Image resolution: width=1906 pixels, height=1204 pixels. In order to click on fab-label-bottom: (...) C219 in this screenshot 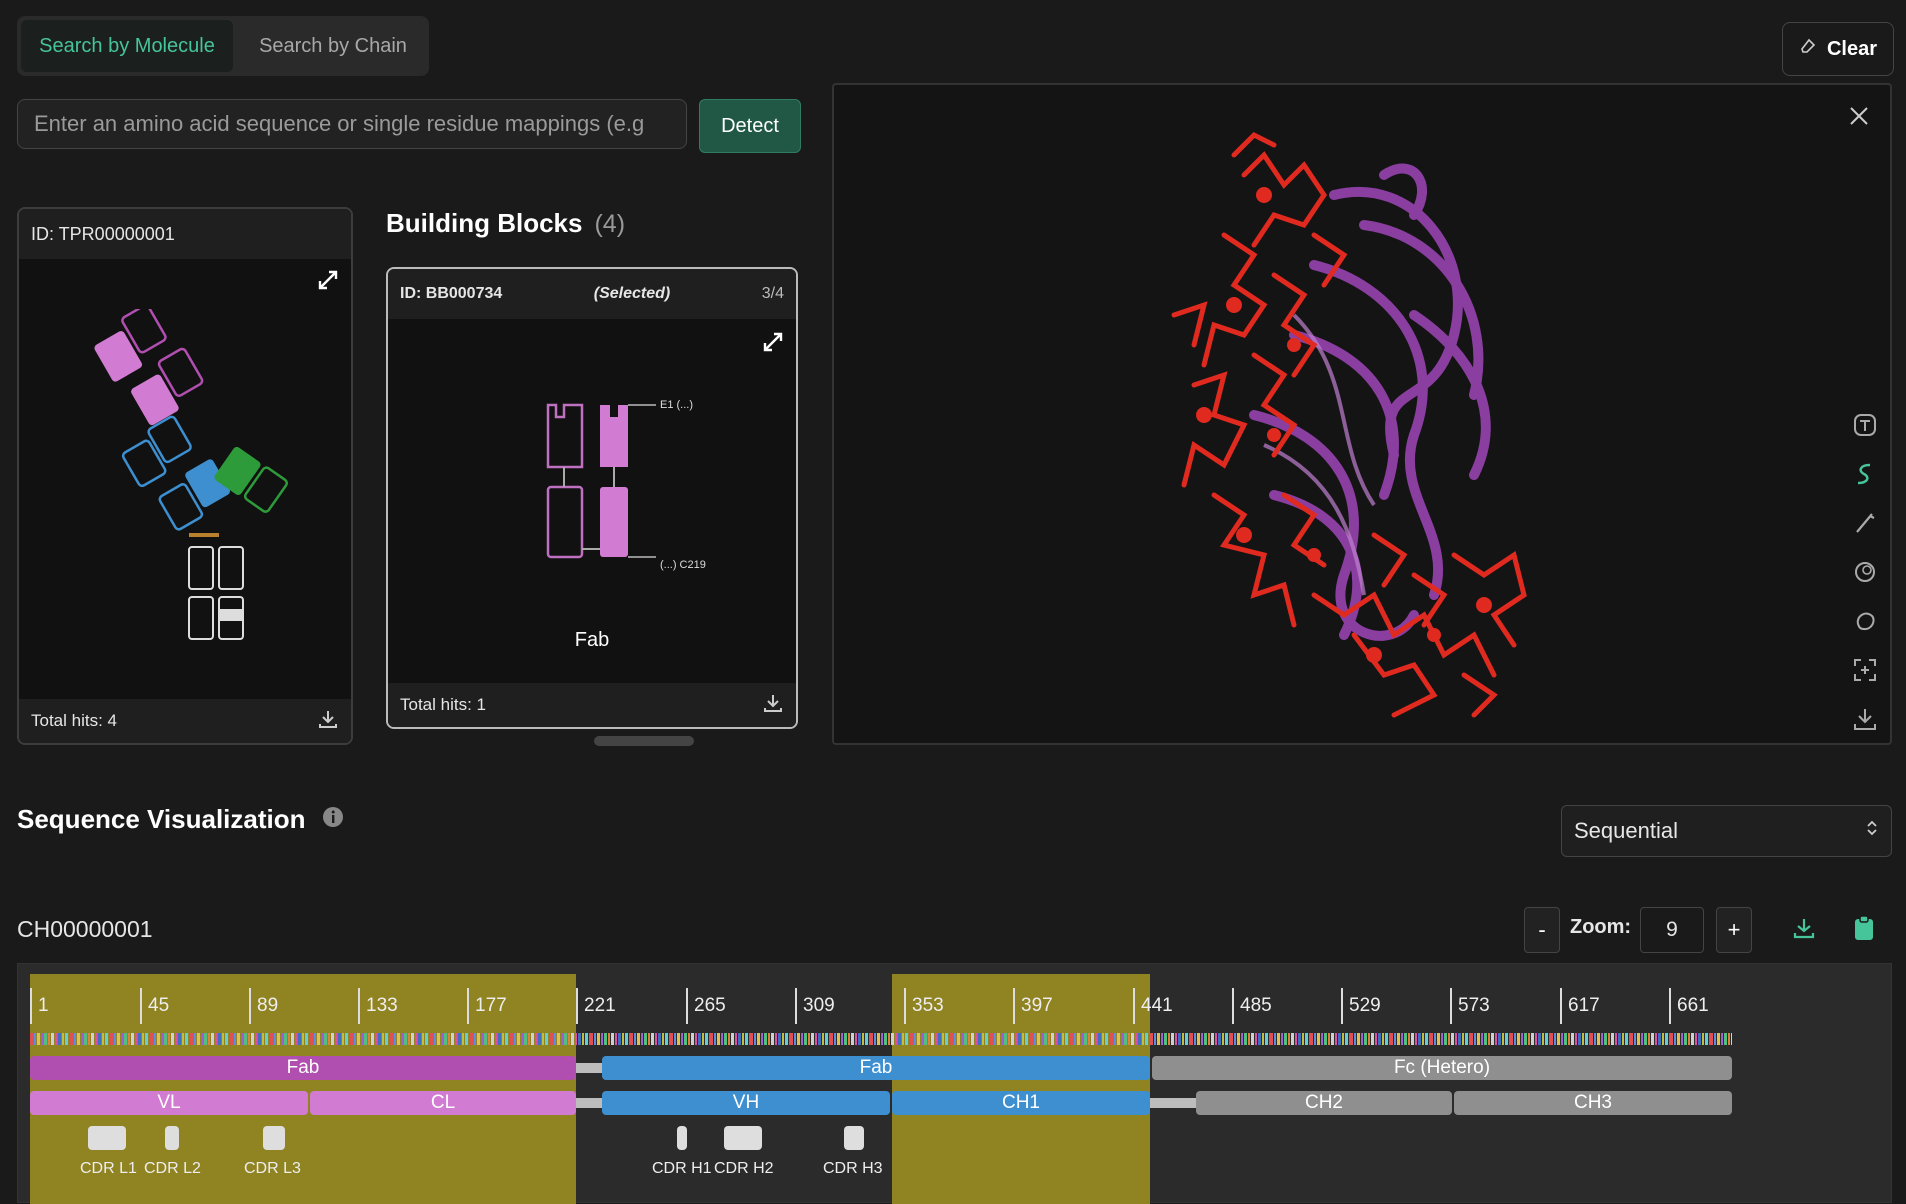, I will do `click(683, 565)`.